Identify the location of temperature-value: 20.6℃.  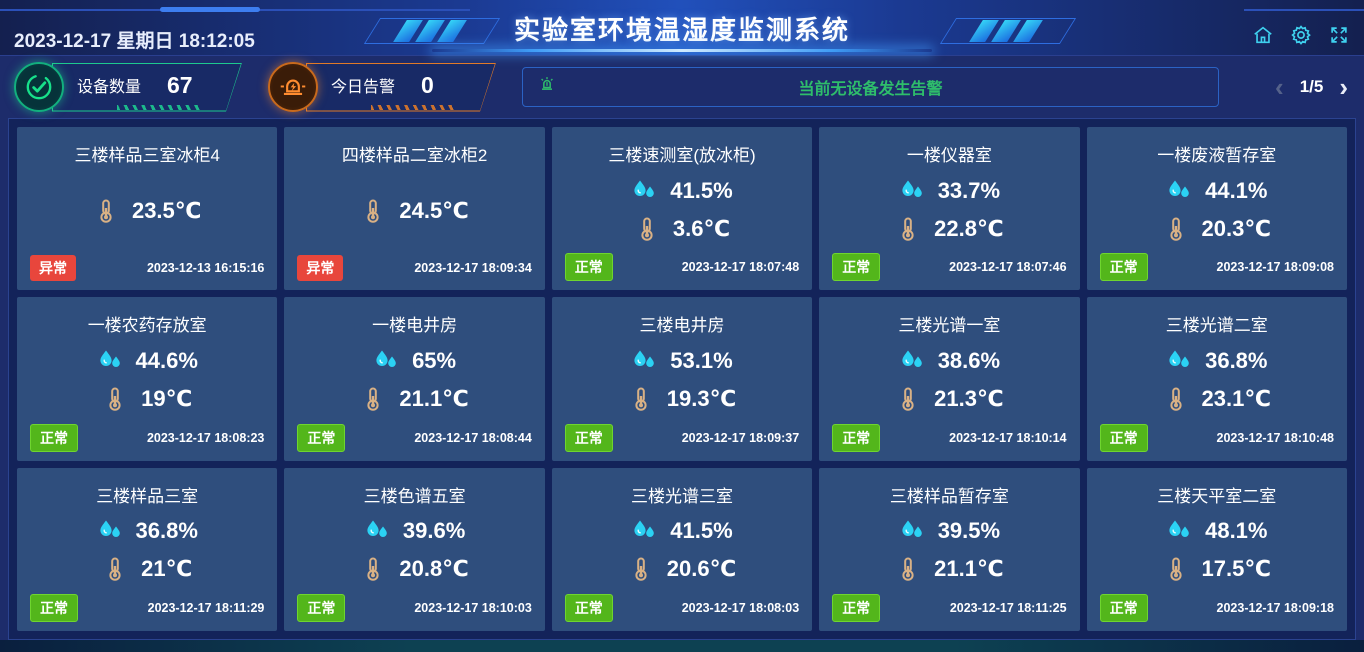
(701, 569).